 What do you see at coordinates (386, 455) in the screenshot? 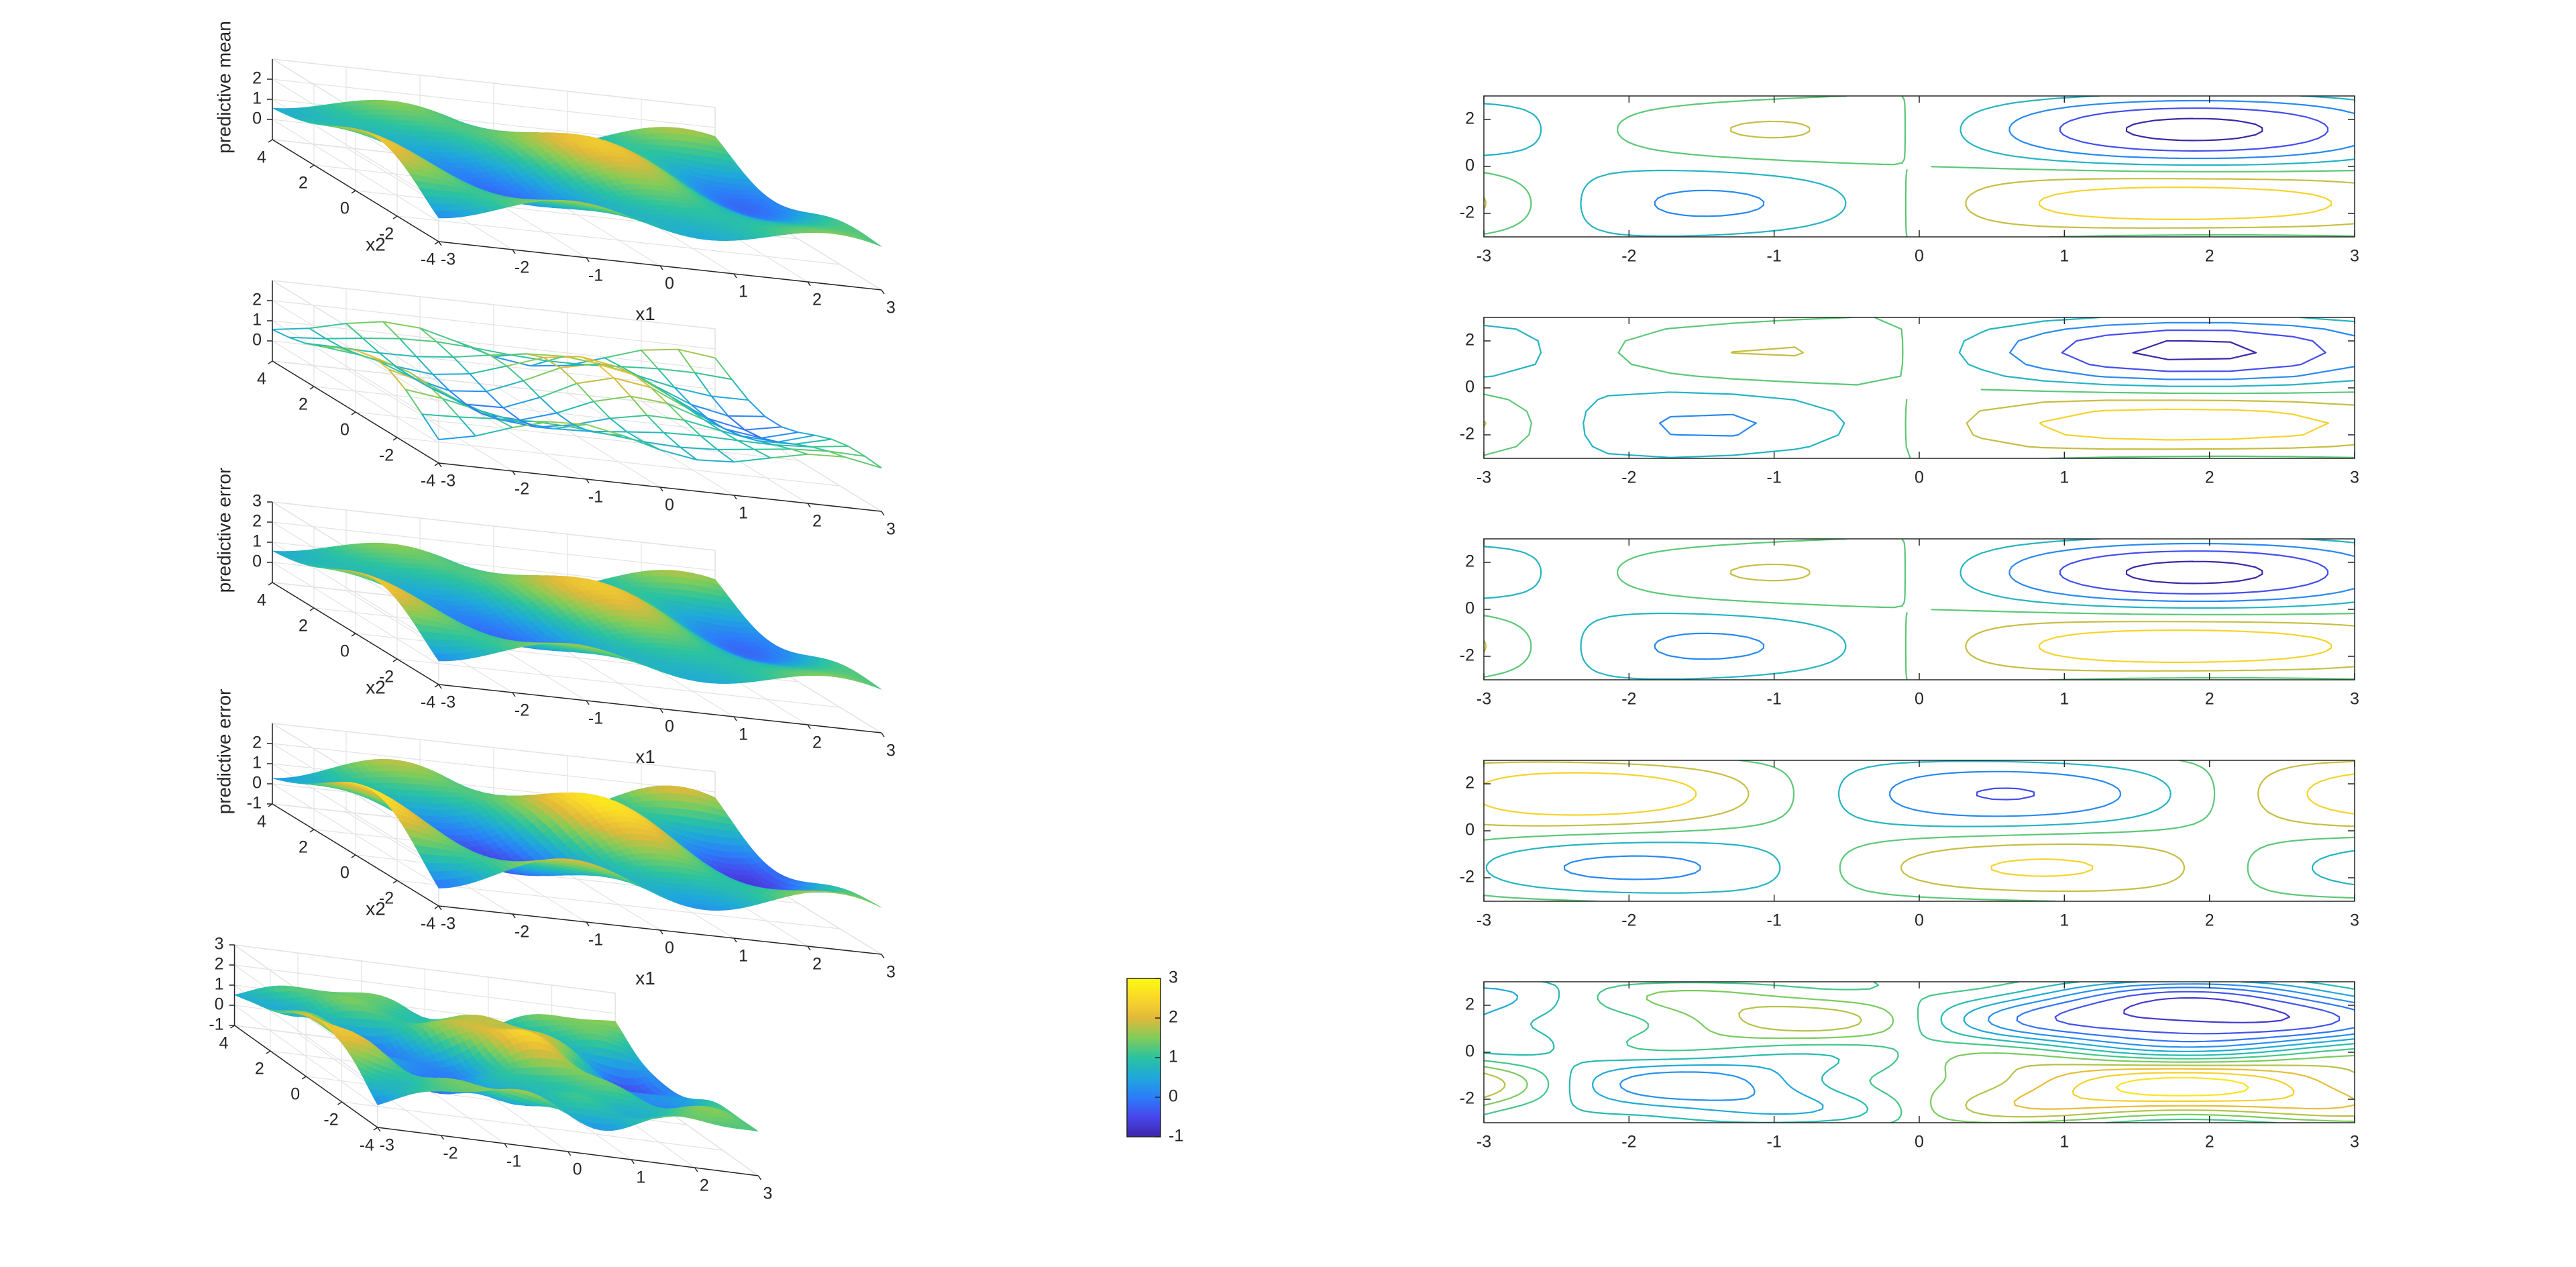
I see `y-tick-label: -2` at bounding box center [386, 455].